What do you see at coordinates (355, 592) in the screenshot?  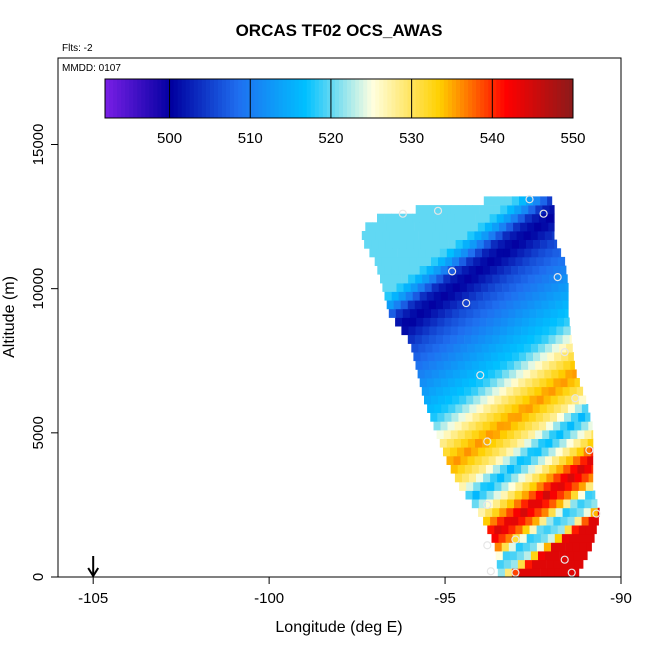 I see `x-axis: -105 -100 -95 -90` at bounding box center [355, 592].